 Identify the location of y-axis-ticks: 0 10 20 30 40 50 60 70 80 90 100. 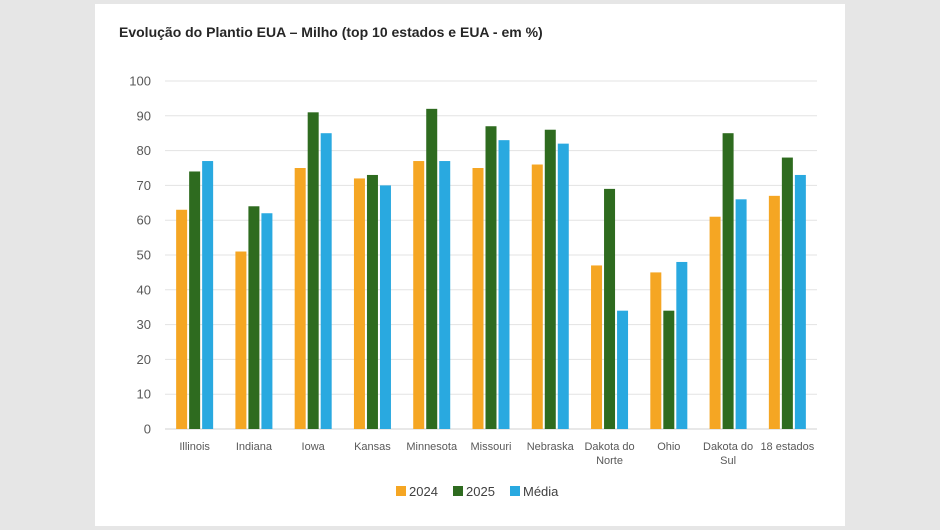
(140, 255).